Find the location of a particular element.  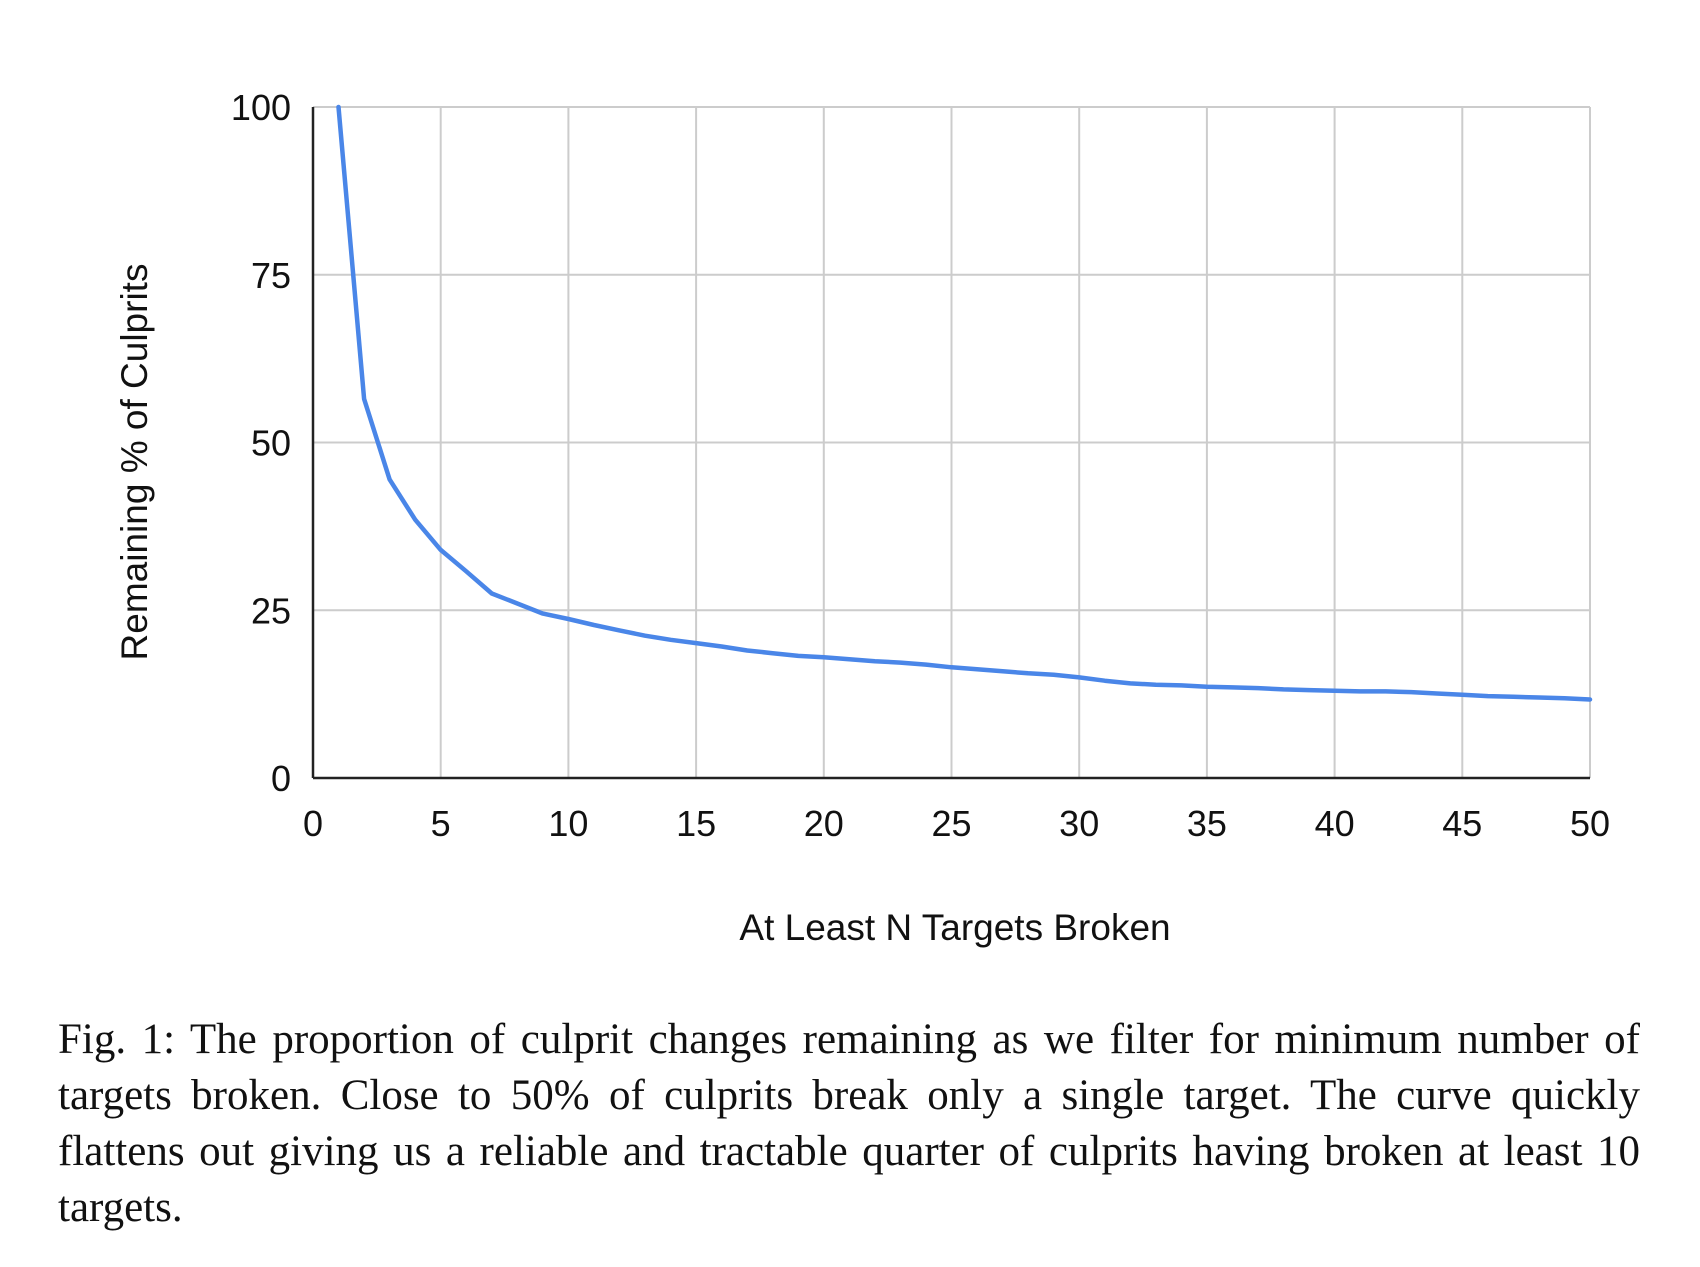

x-tick-label: 15 is located at coordinates (696, 823).